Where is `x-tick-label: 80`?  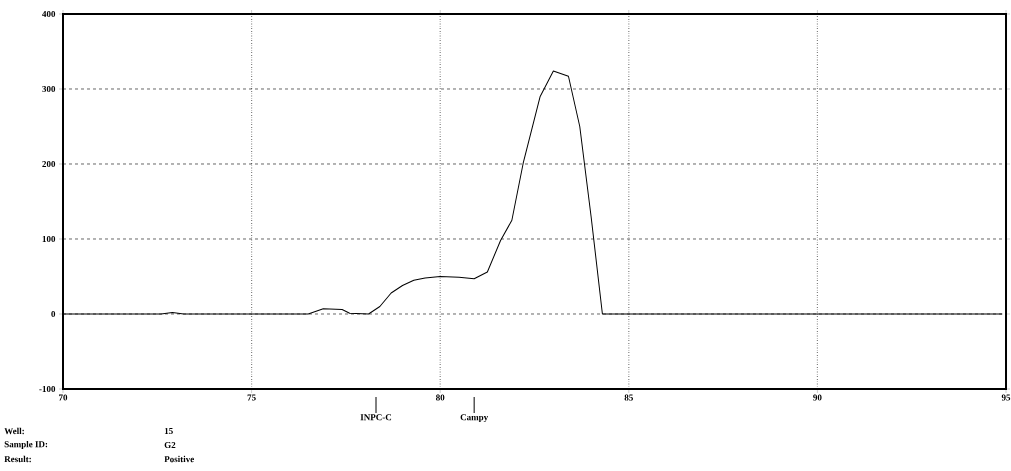
x-tick-label: 80 is located at coordinates (440, 397).